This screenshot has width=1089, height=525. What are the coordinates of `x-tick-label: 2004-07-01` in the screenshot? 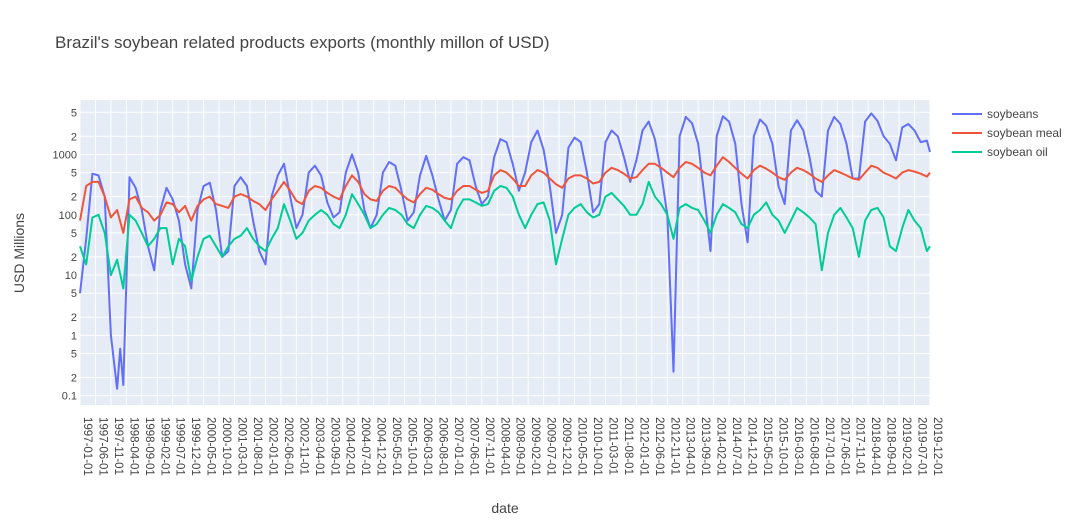 It's located at (365, 446).